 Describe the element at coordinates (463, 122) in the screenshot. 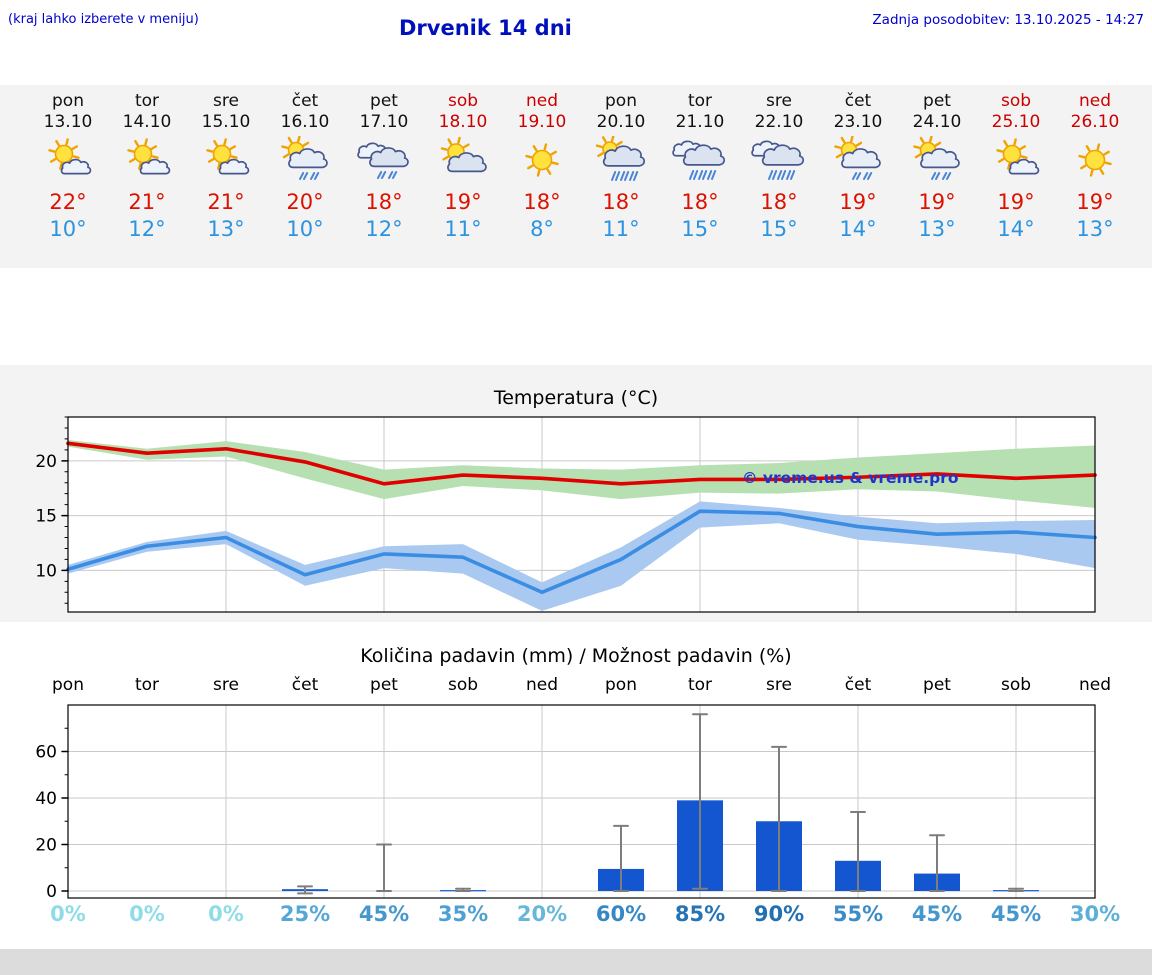

I see `day-date: 18.10` at that location.